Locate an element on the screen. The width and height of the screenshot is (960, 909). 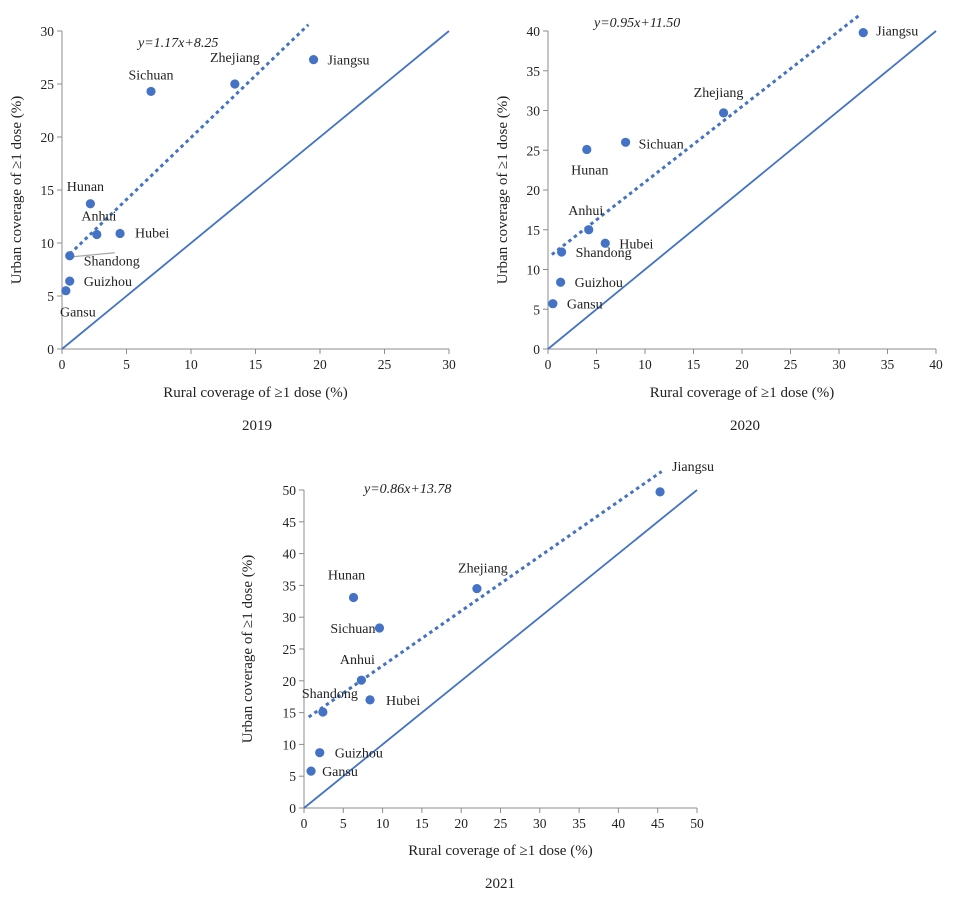
point-label-zhejiang: Zhejiang is located at coordinates (235, 58).